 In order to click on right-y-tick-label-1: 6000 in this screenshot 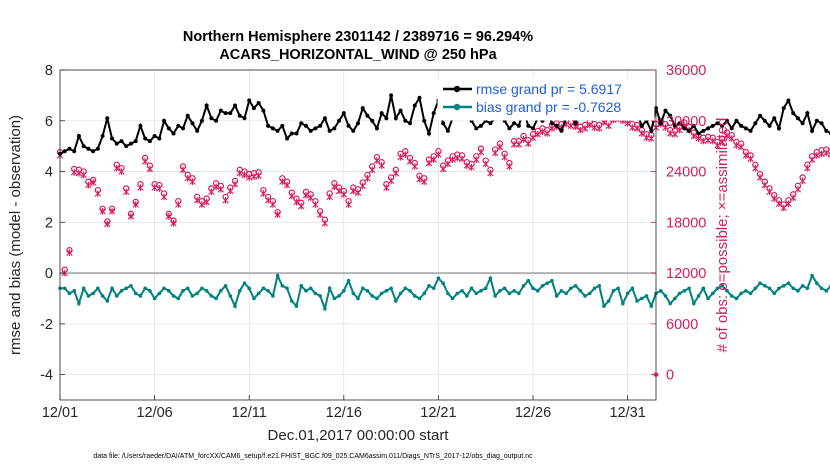, I will do `click(682, 325)`.